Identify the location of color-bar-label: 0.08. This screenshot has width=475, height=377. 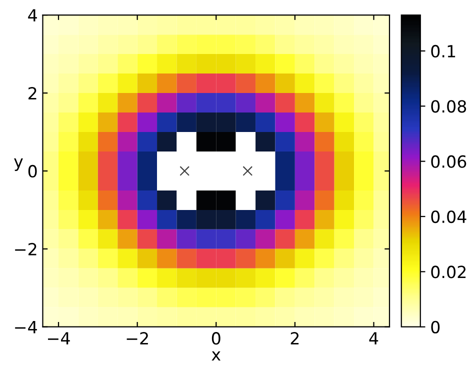
(448, 106).